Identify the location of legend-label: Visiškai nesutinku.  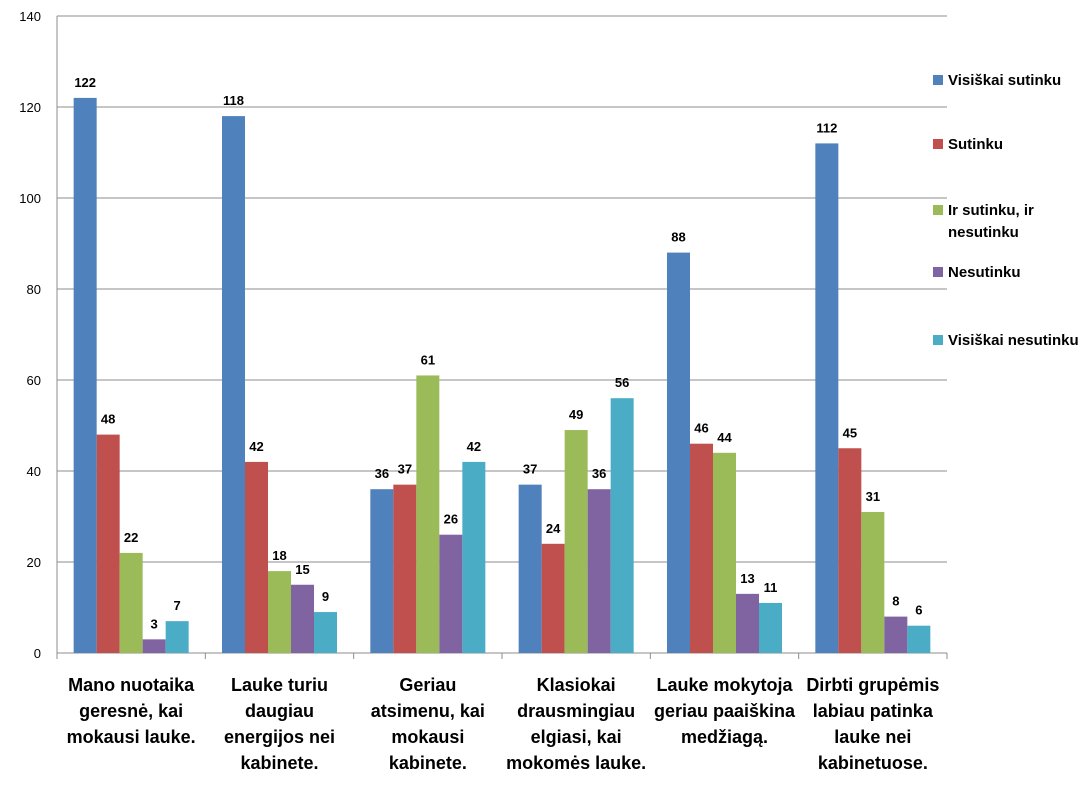
(1013, 340).